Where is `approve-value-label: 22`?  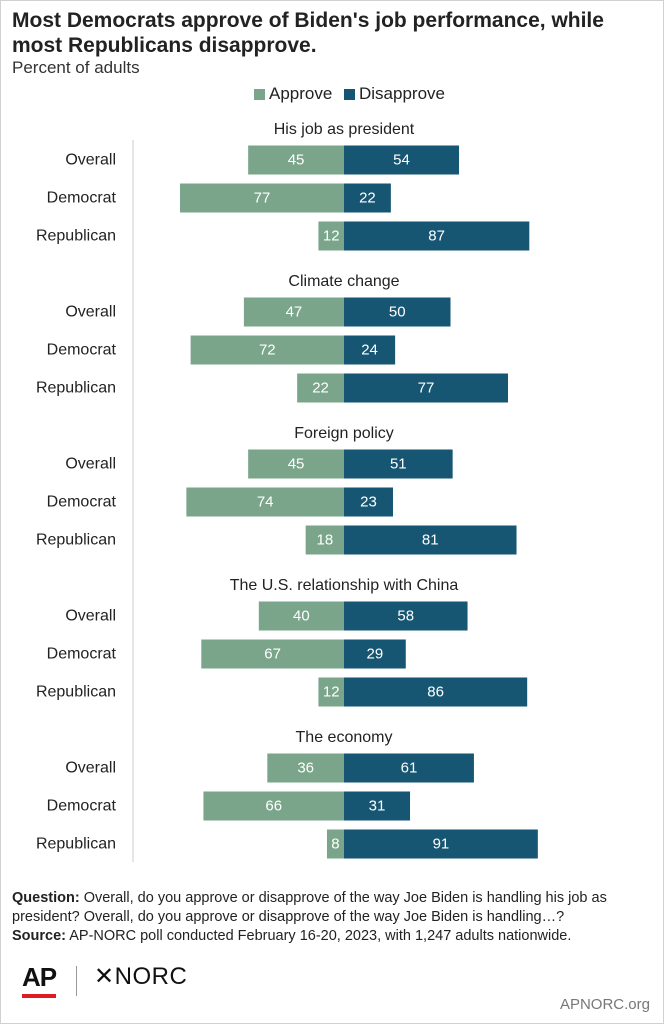 approve-value-label: 22 is located at coordinates (320, 388).